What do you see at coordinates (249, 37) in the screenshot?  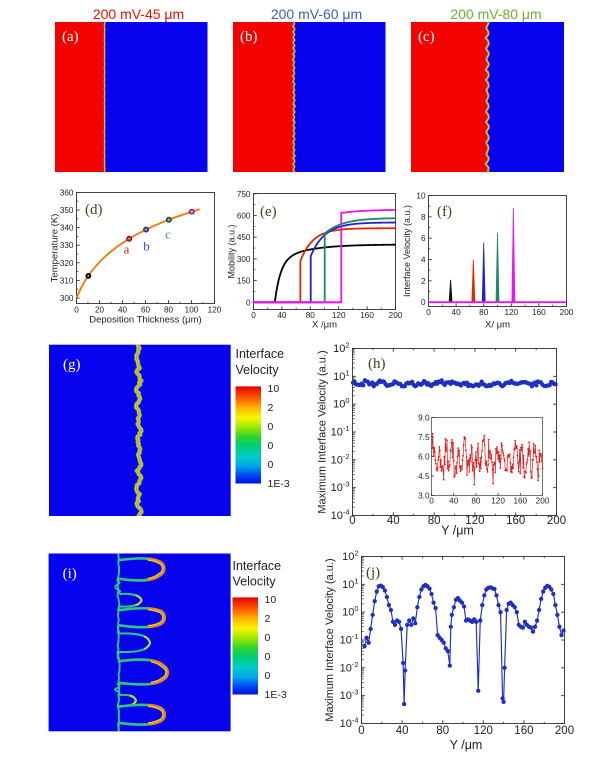 I see `svg-text: (b)` at bounding box center [249, 37].